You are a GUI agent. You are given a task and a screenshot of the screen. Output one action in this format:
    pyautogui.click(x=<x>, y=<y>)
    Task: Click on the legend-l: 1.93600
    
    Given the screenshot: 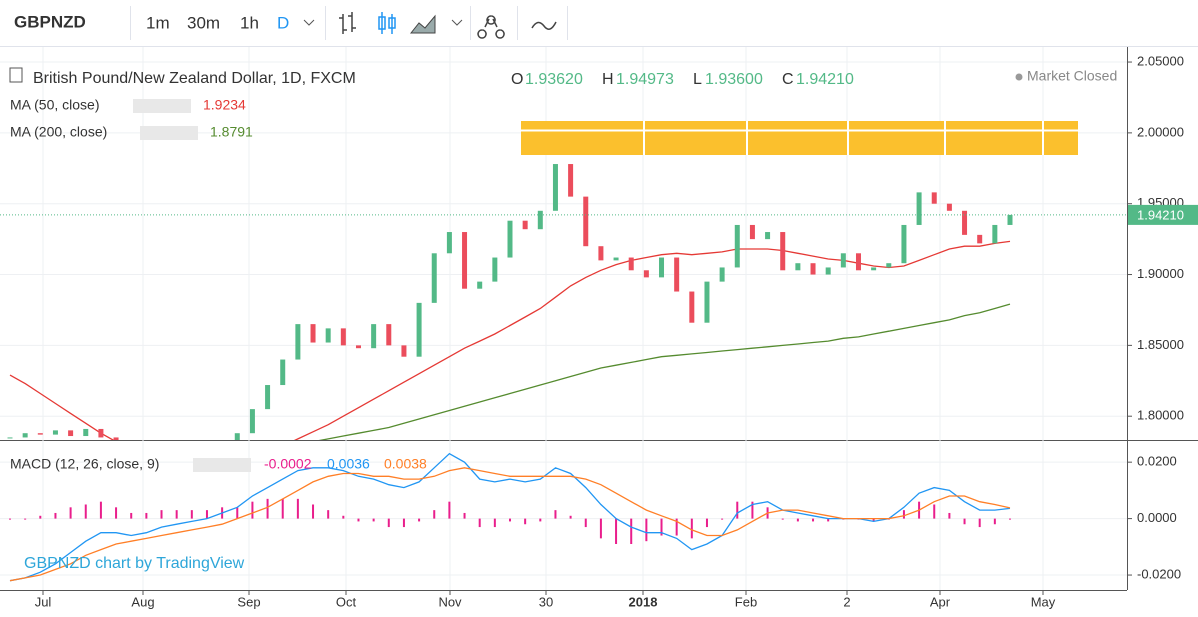 What is the action you would take?
    pyautogui.click(x=734, y=79)
    